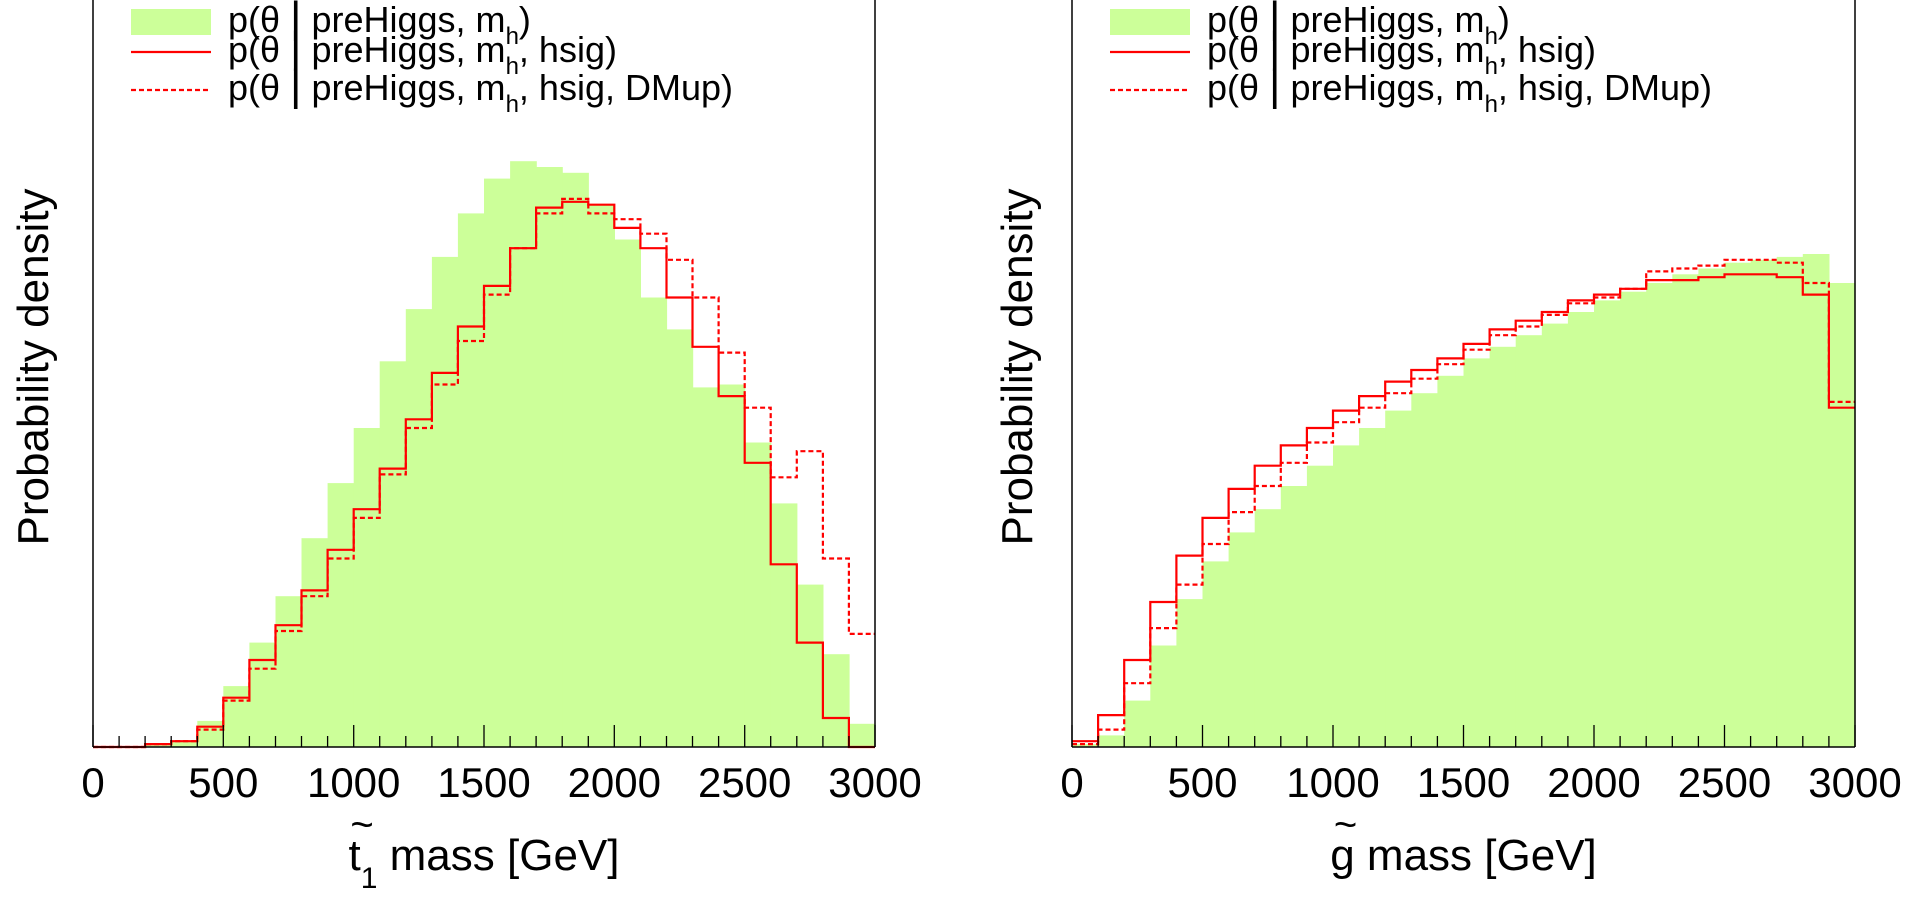 This screenshot has height=898, width=1921. Describe the element at coordinates (1017, 366) in the screenshot. I see `y-axis-label: Probability density` at that location.